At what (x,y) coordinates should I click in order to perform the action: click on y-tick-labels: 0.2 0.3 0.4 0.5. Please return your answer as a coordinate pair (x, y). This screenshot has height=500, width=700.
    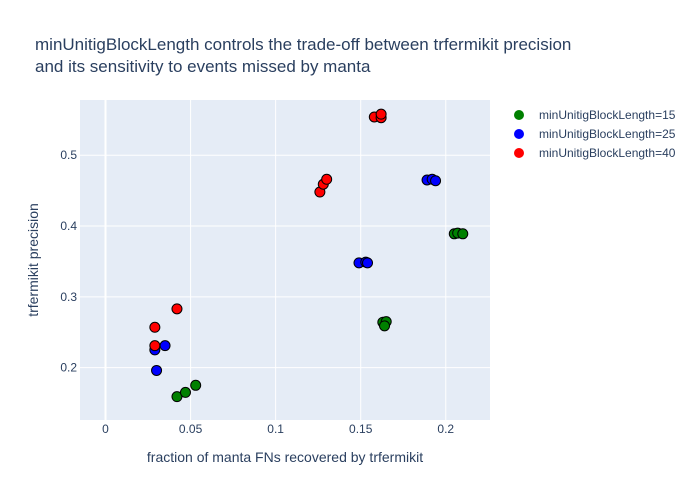
    Looking at the image, I should click on (68, 261).